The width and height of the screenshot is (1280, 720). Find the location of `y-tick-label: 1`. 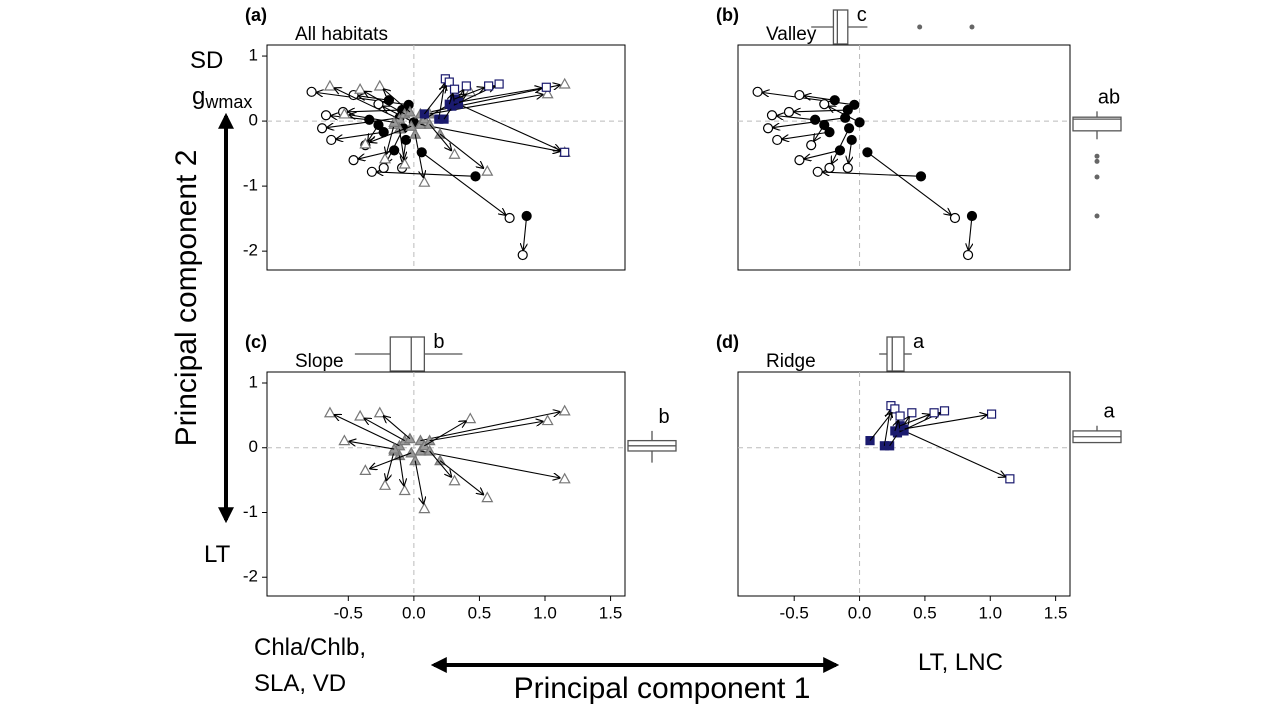

y-tick-label: 1 is located at coordinates (253, 381).